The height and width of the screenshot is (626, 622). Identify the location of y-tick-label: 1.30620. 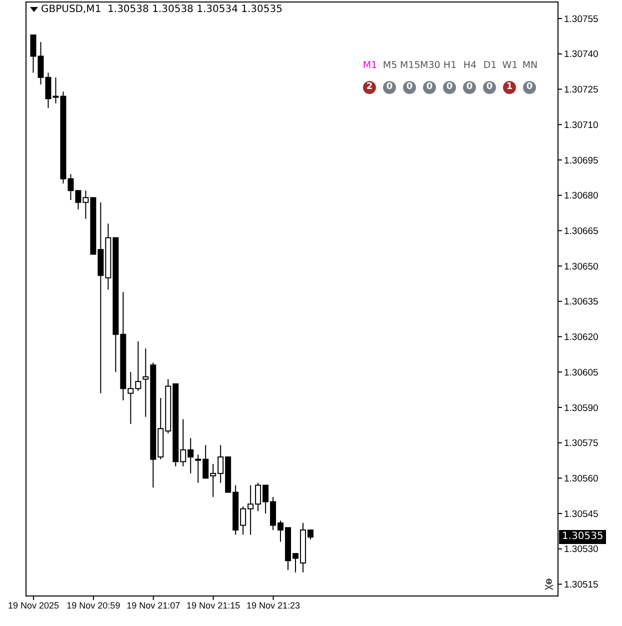
(581, 338).